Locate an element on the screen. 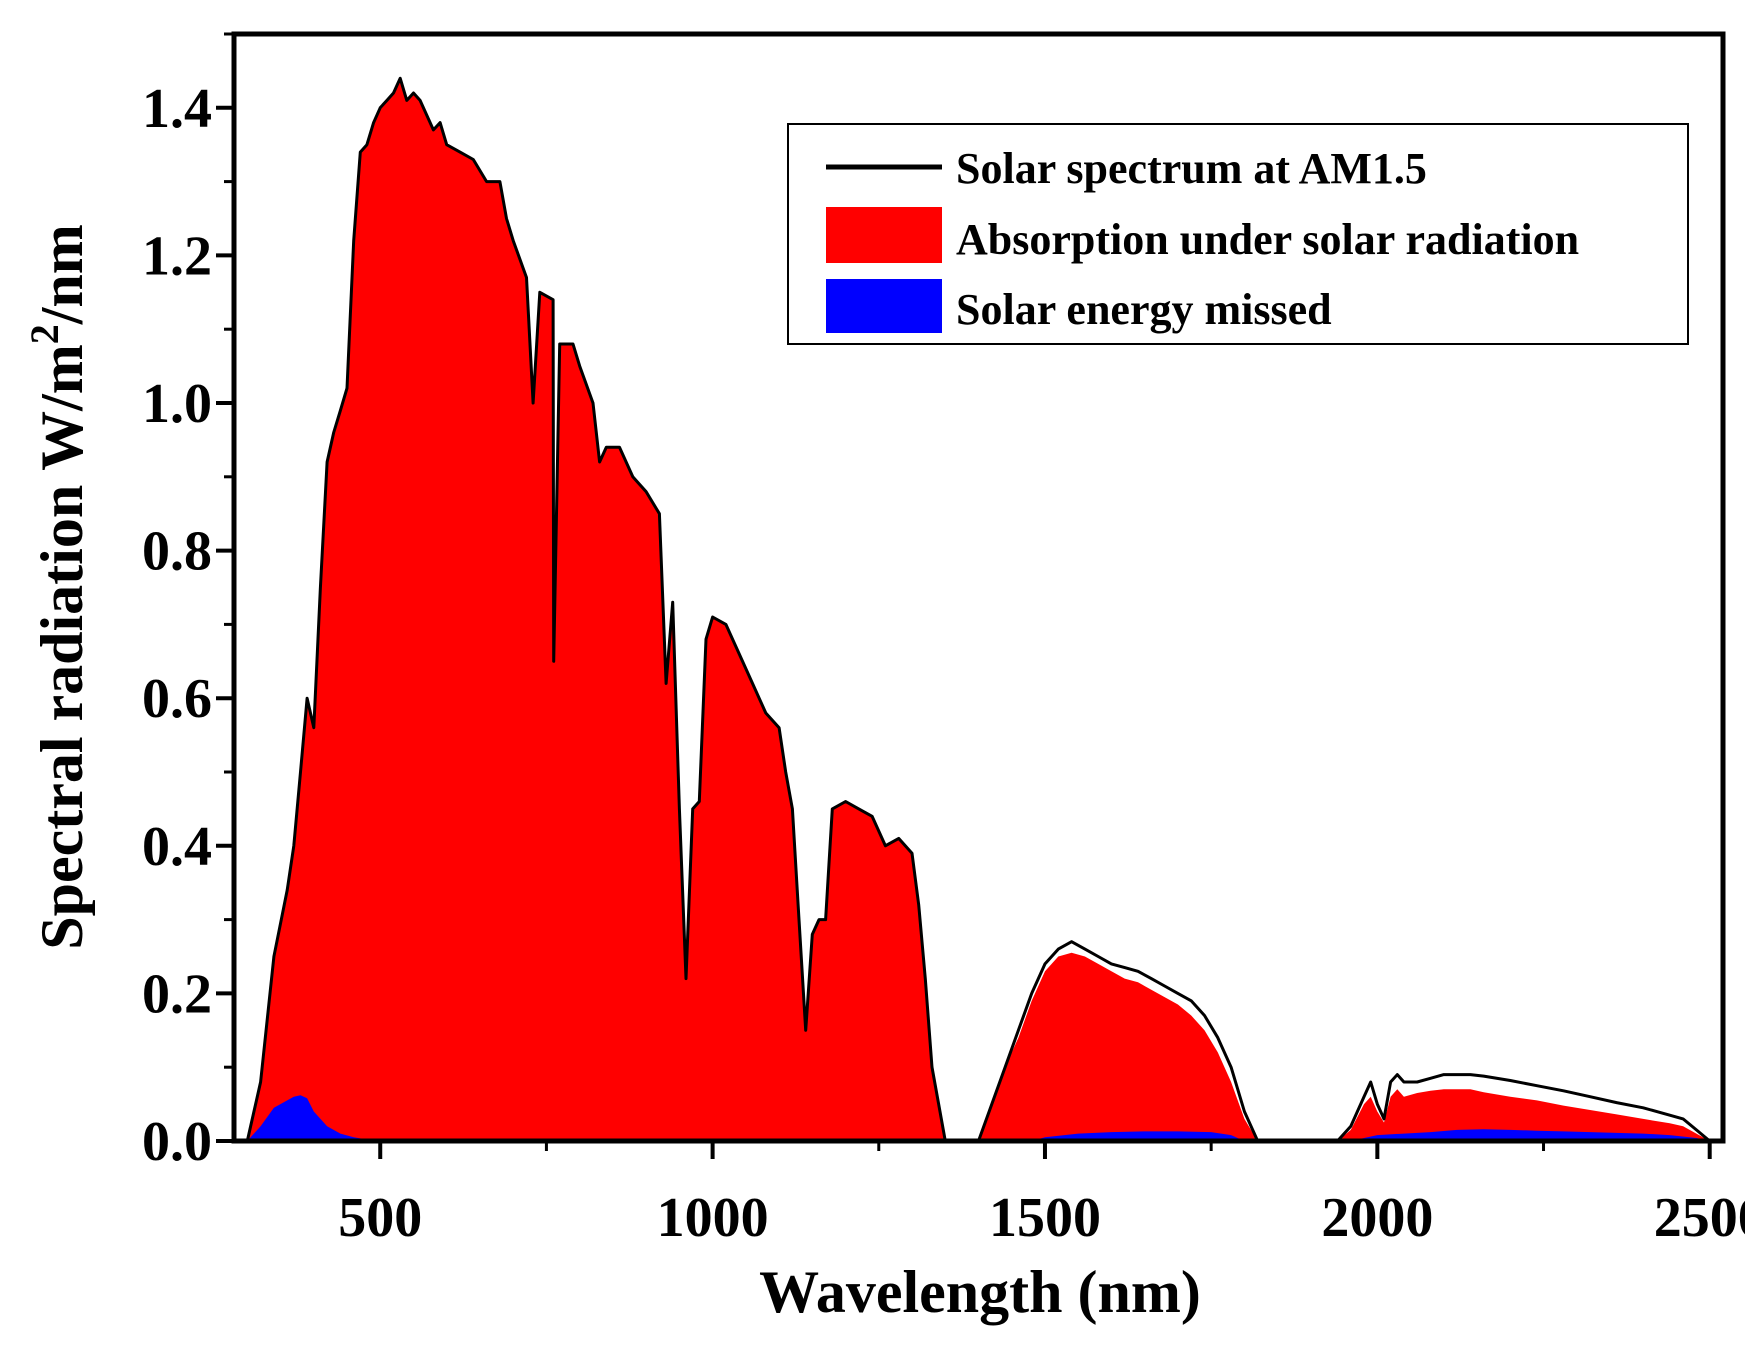 This screenshot has height=1356, width=1745. y-axis-title-superscript: 2 is located at coordinates (44, 334).